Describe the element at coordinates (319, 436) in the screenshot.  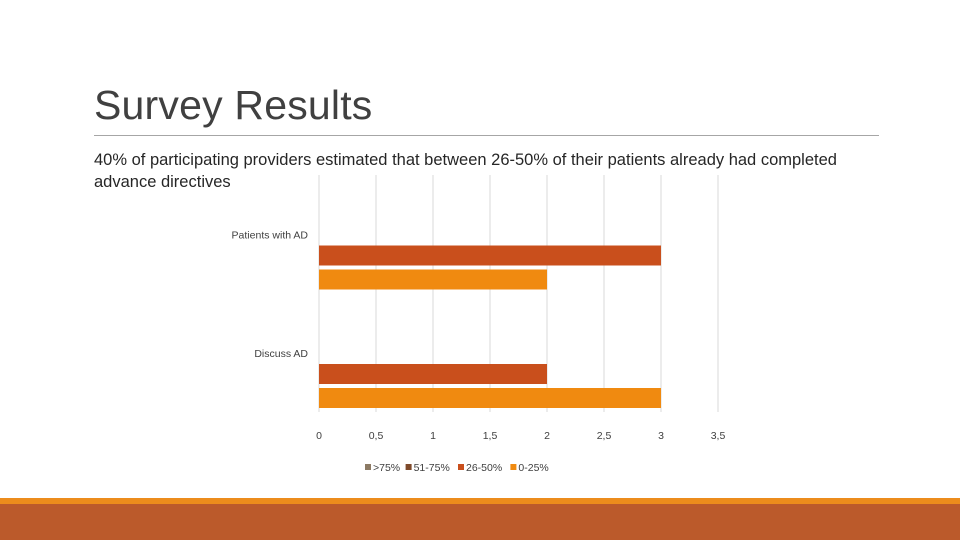
I see `x-tick-label: 0` at that location.